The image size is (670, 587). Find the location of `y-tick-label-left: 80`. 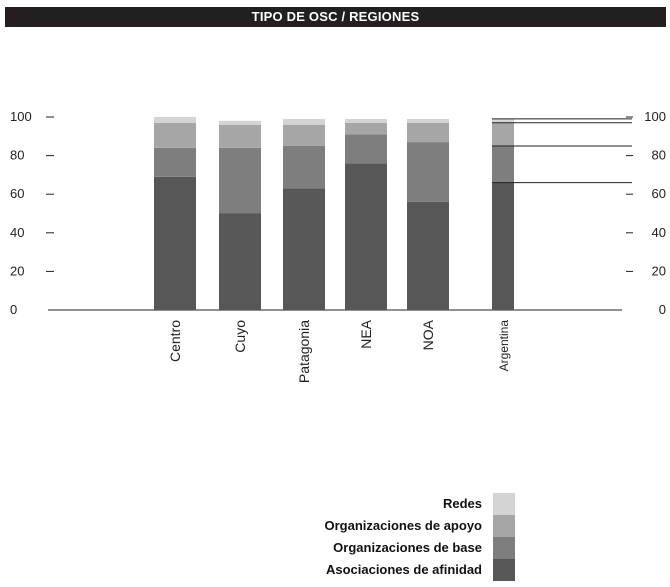

y-tick-label-left: 80 is located at coordinates (17, 155).